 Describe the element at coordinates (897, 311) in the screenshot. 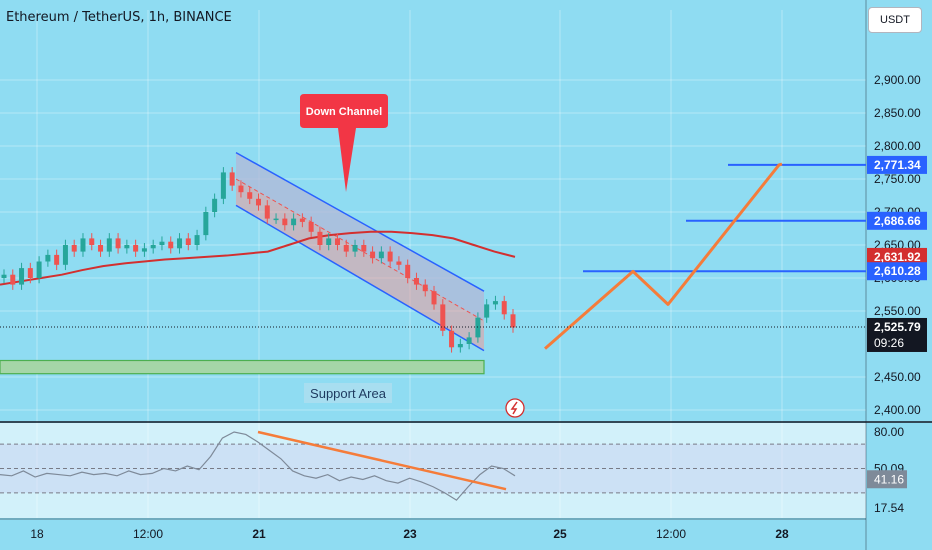

I see `price-tick-2: 2,550.00` at that location.